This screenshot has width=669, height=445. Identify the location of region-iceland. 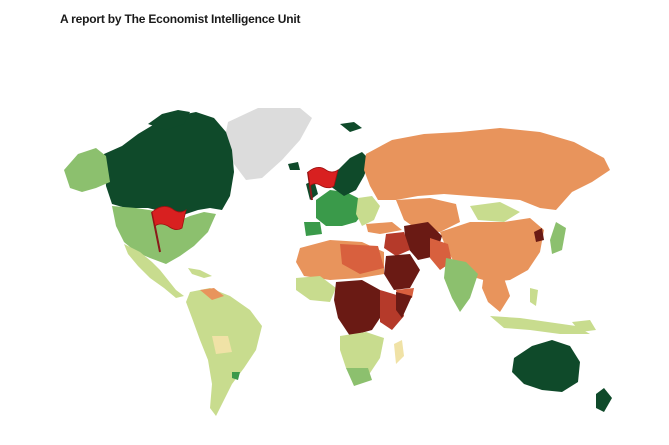
(294, 166).